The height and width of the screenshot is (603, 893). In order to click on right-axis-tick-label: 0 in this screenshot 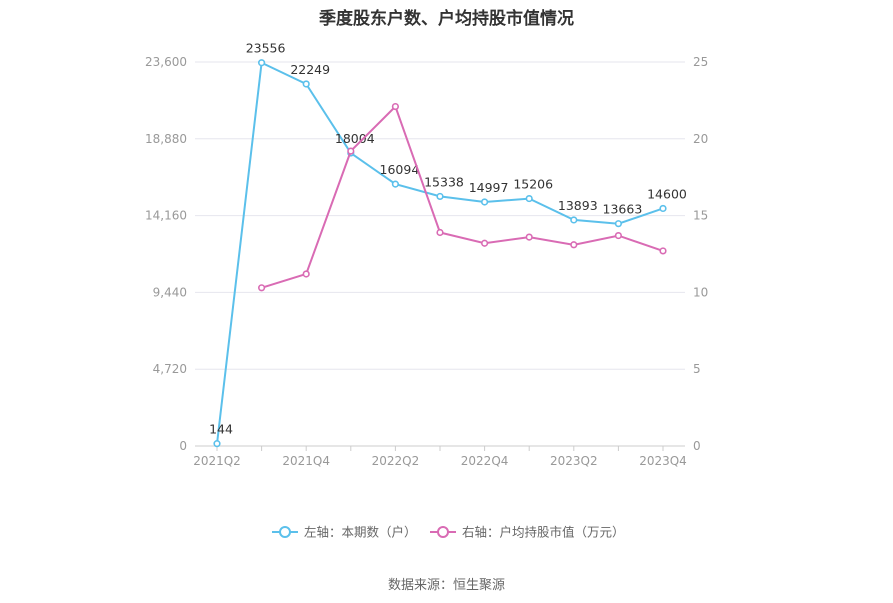, I will do `click(697, 446)`.